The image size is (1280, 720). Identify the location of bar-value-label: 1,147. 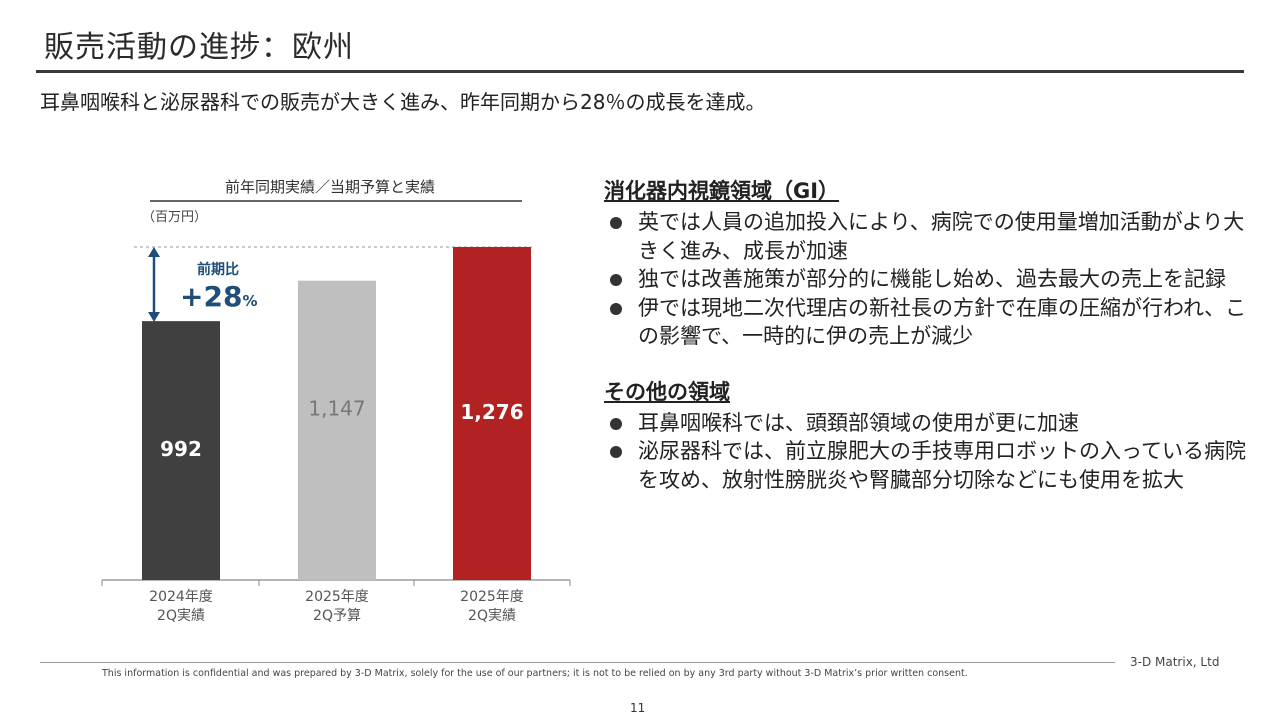
(336, 409).